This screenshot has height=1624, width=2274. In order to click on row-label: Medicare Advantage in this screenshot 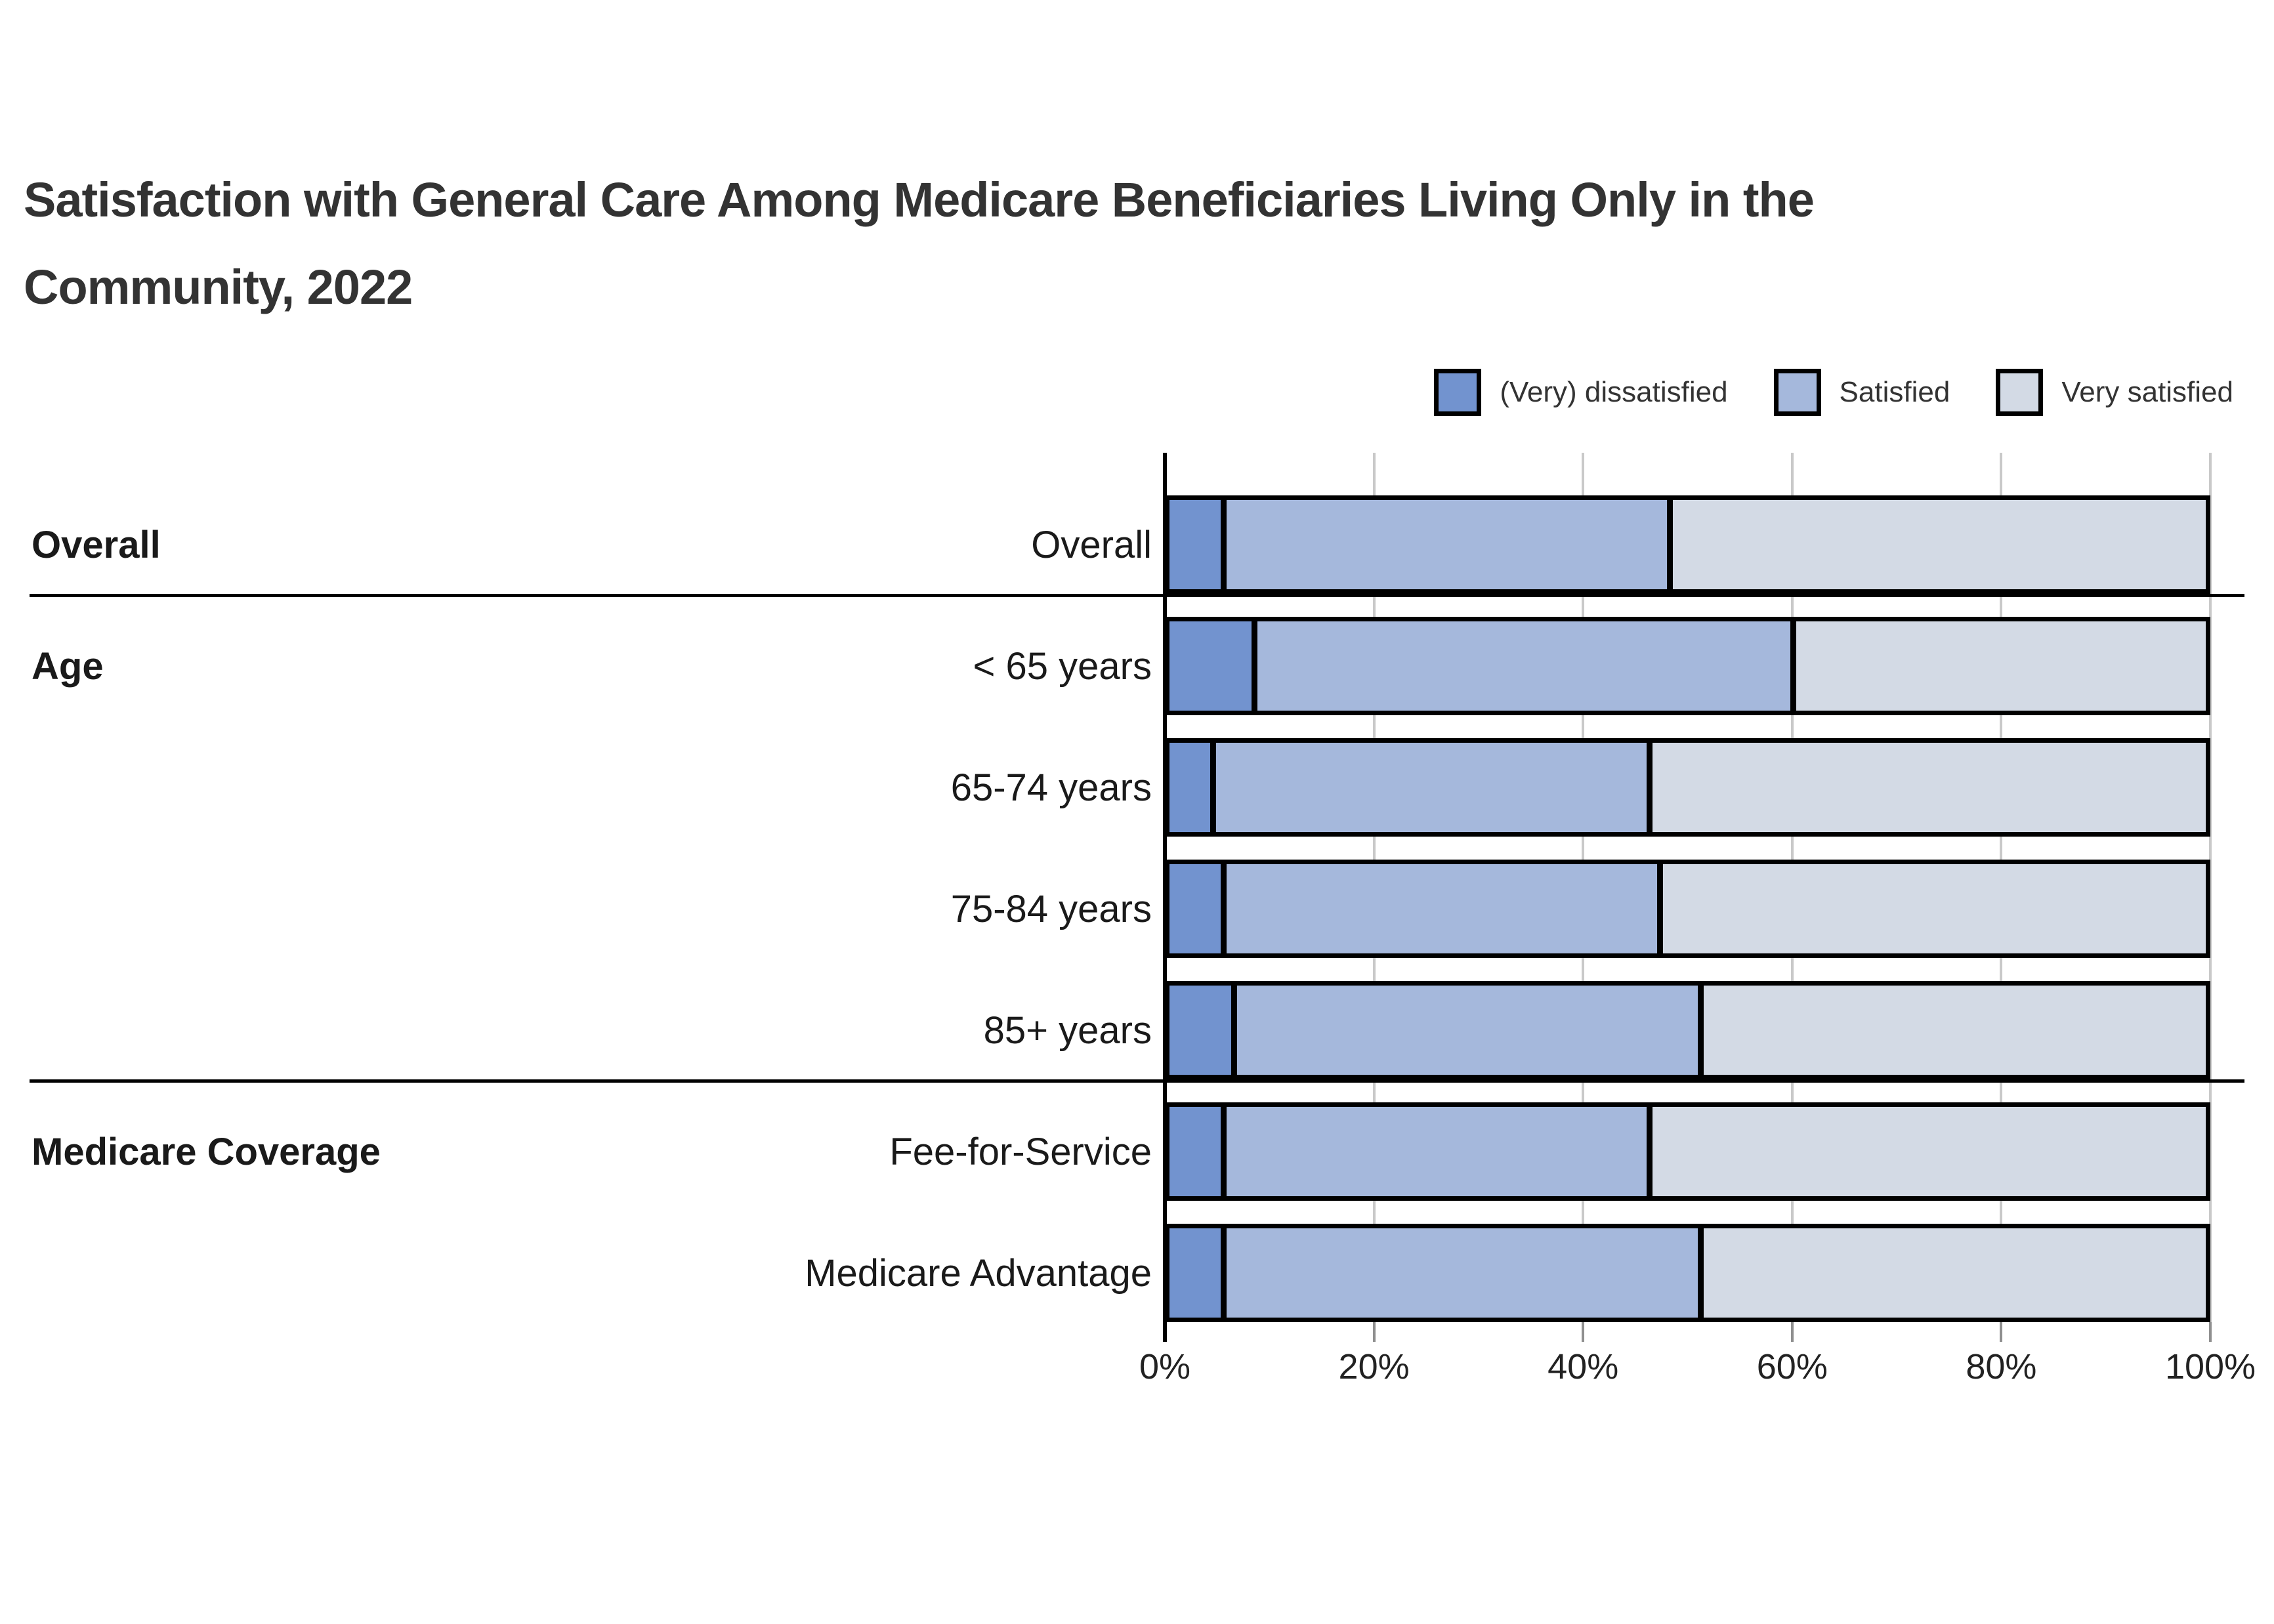, I will do `click(978, 1273)`.